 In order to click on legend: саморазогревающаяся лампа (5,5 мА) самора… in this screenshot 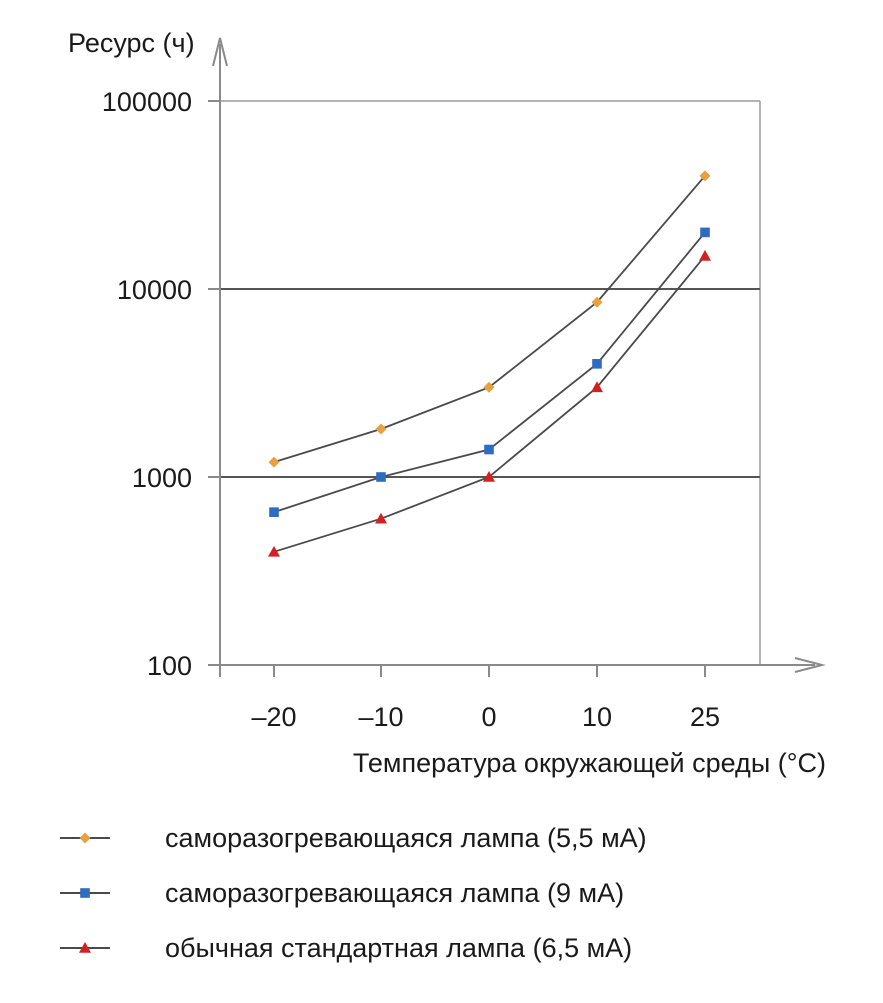, I will do `click(353, 893)`.